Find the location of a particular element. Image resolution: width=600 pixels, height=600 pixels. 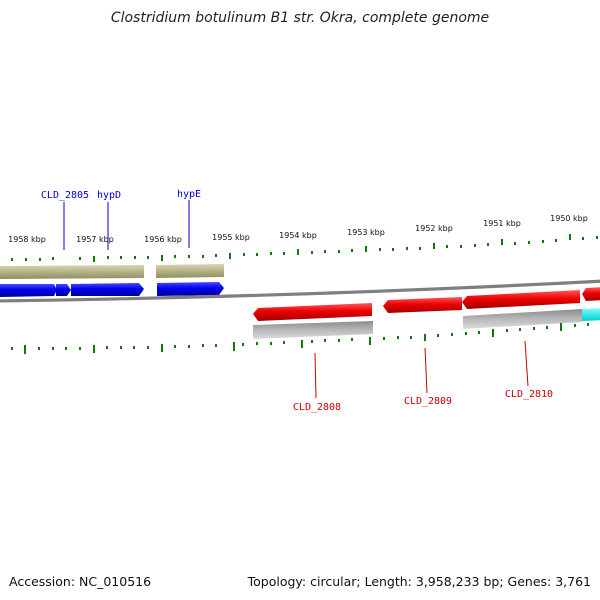

tick-label-1954: 1954 kbp is located at coordinates (298, 235).